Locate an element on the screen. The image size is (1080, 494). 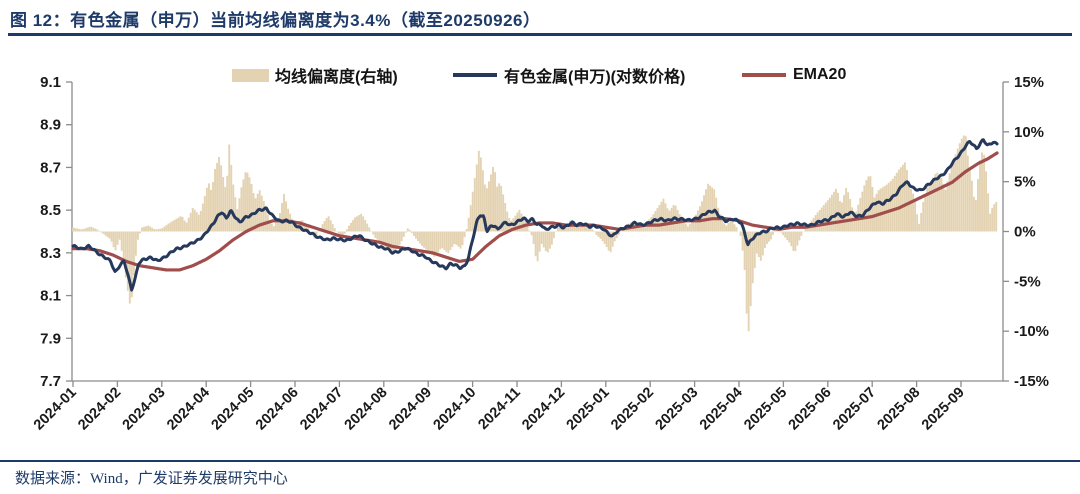
svg-text: 2025-07 is located at coordinates (854, 409).